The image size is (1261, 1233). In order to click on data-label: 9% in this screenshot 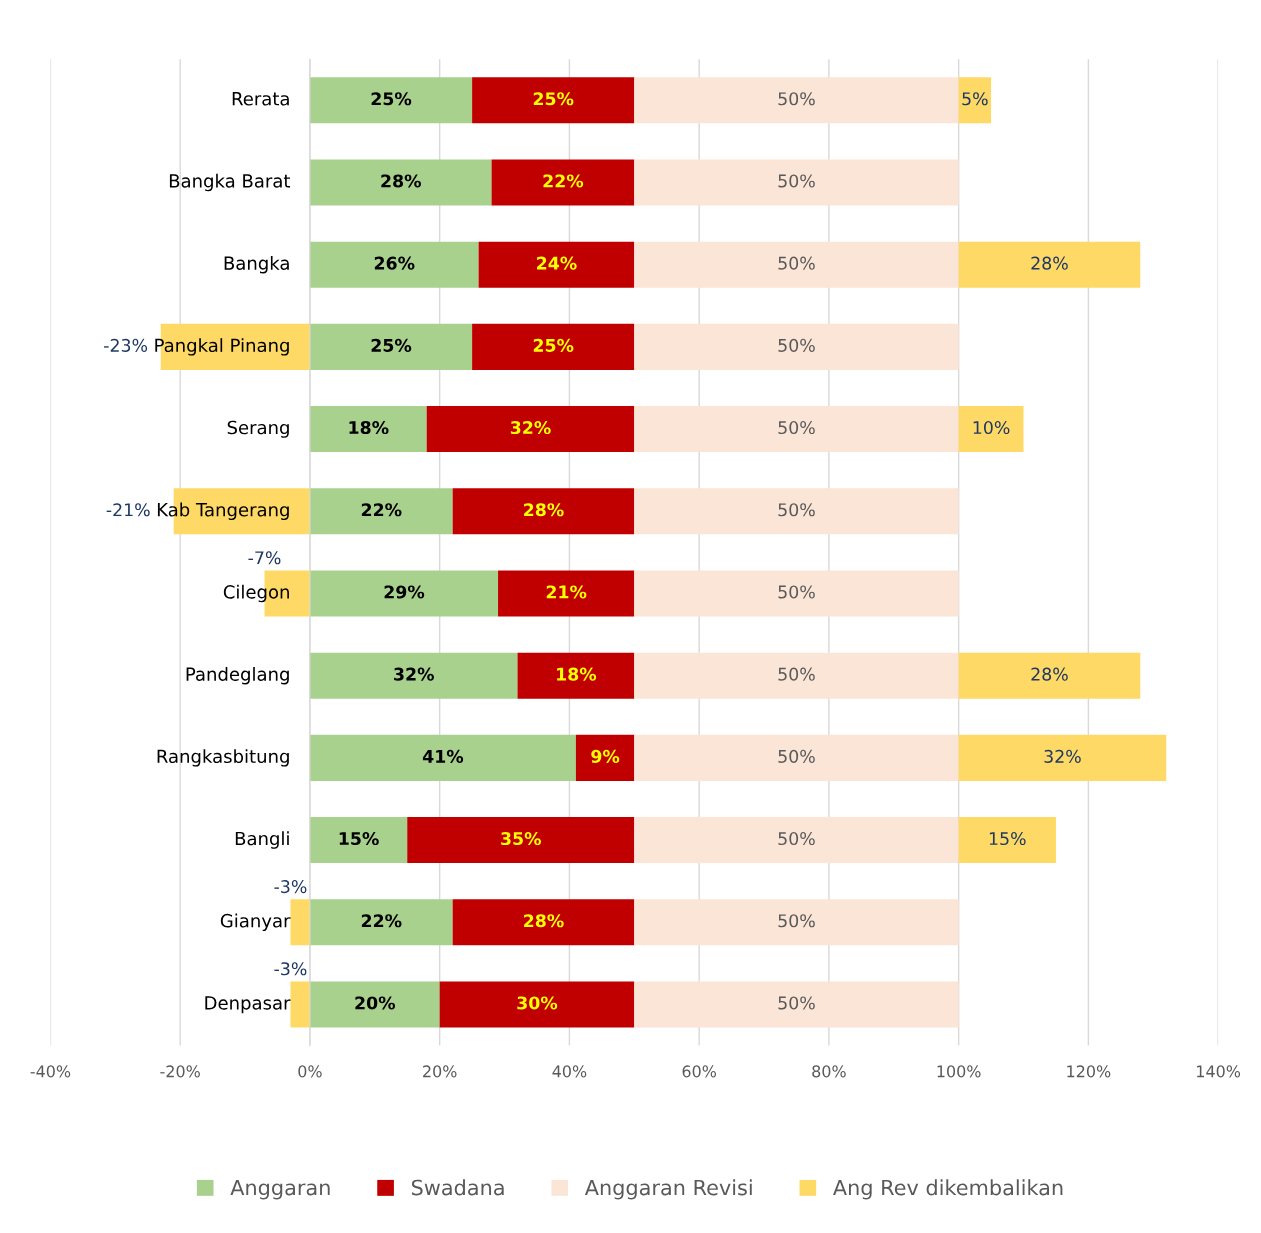, I will do `click(605, 756)`.